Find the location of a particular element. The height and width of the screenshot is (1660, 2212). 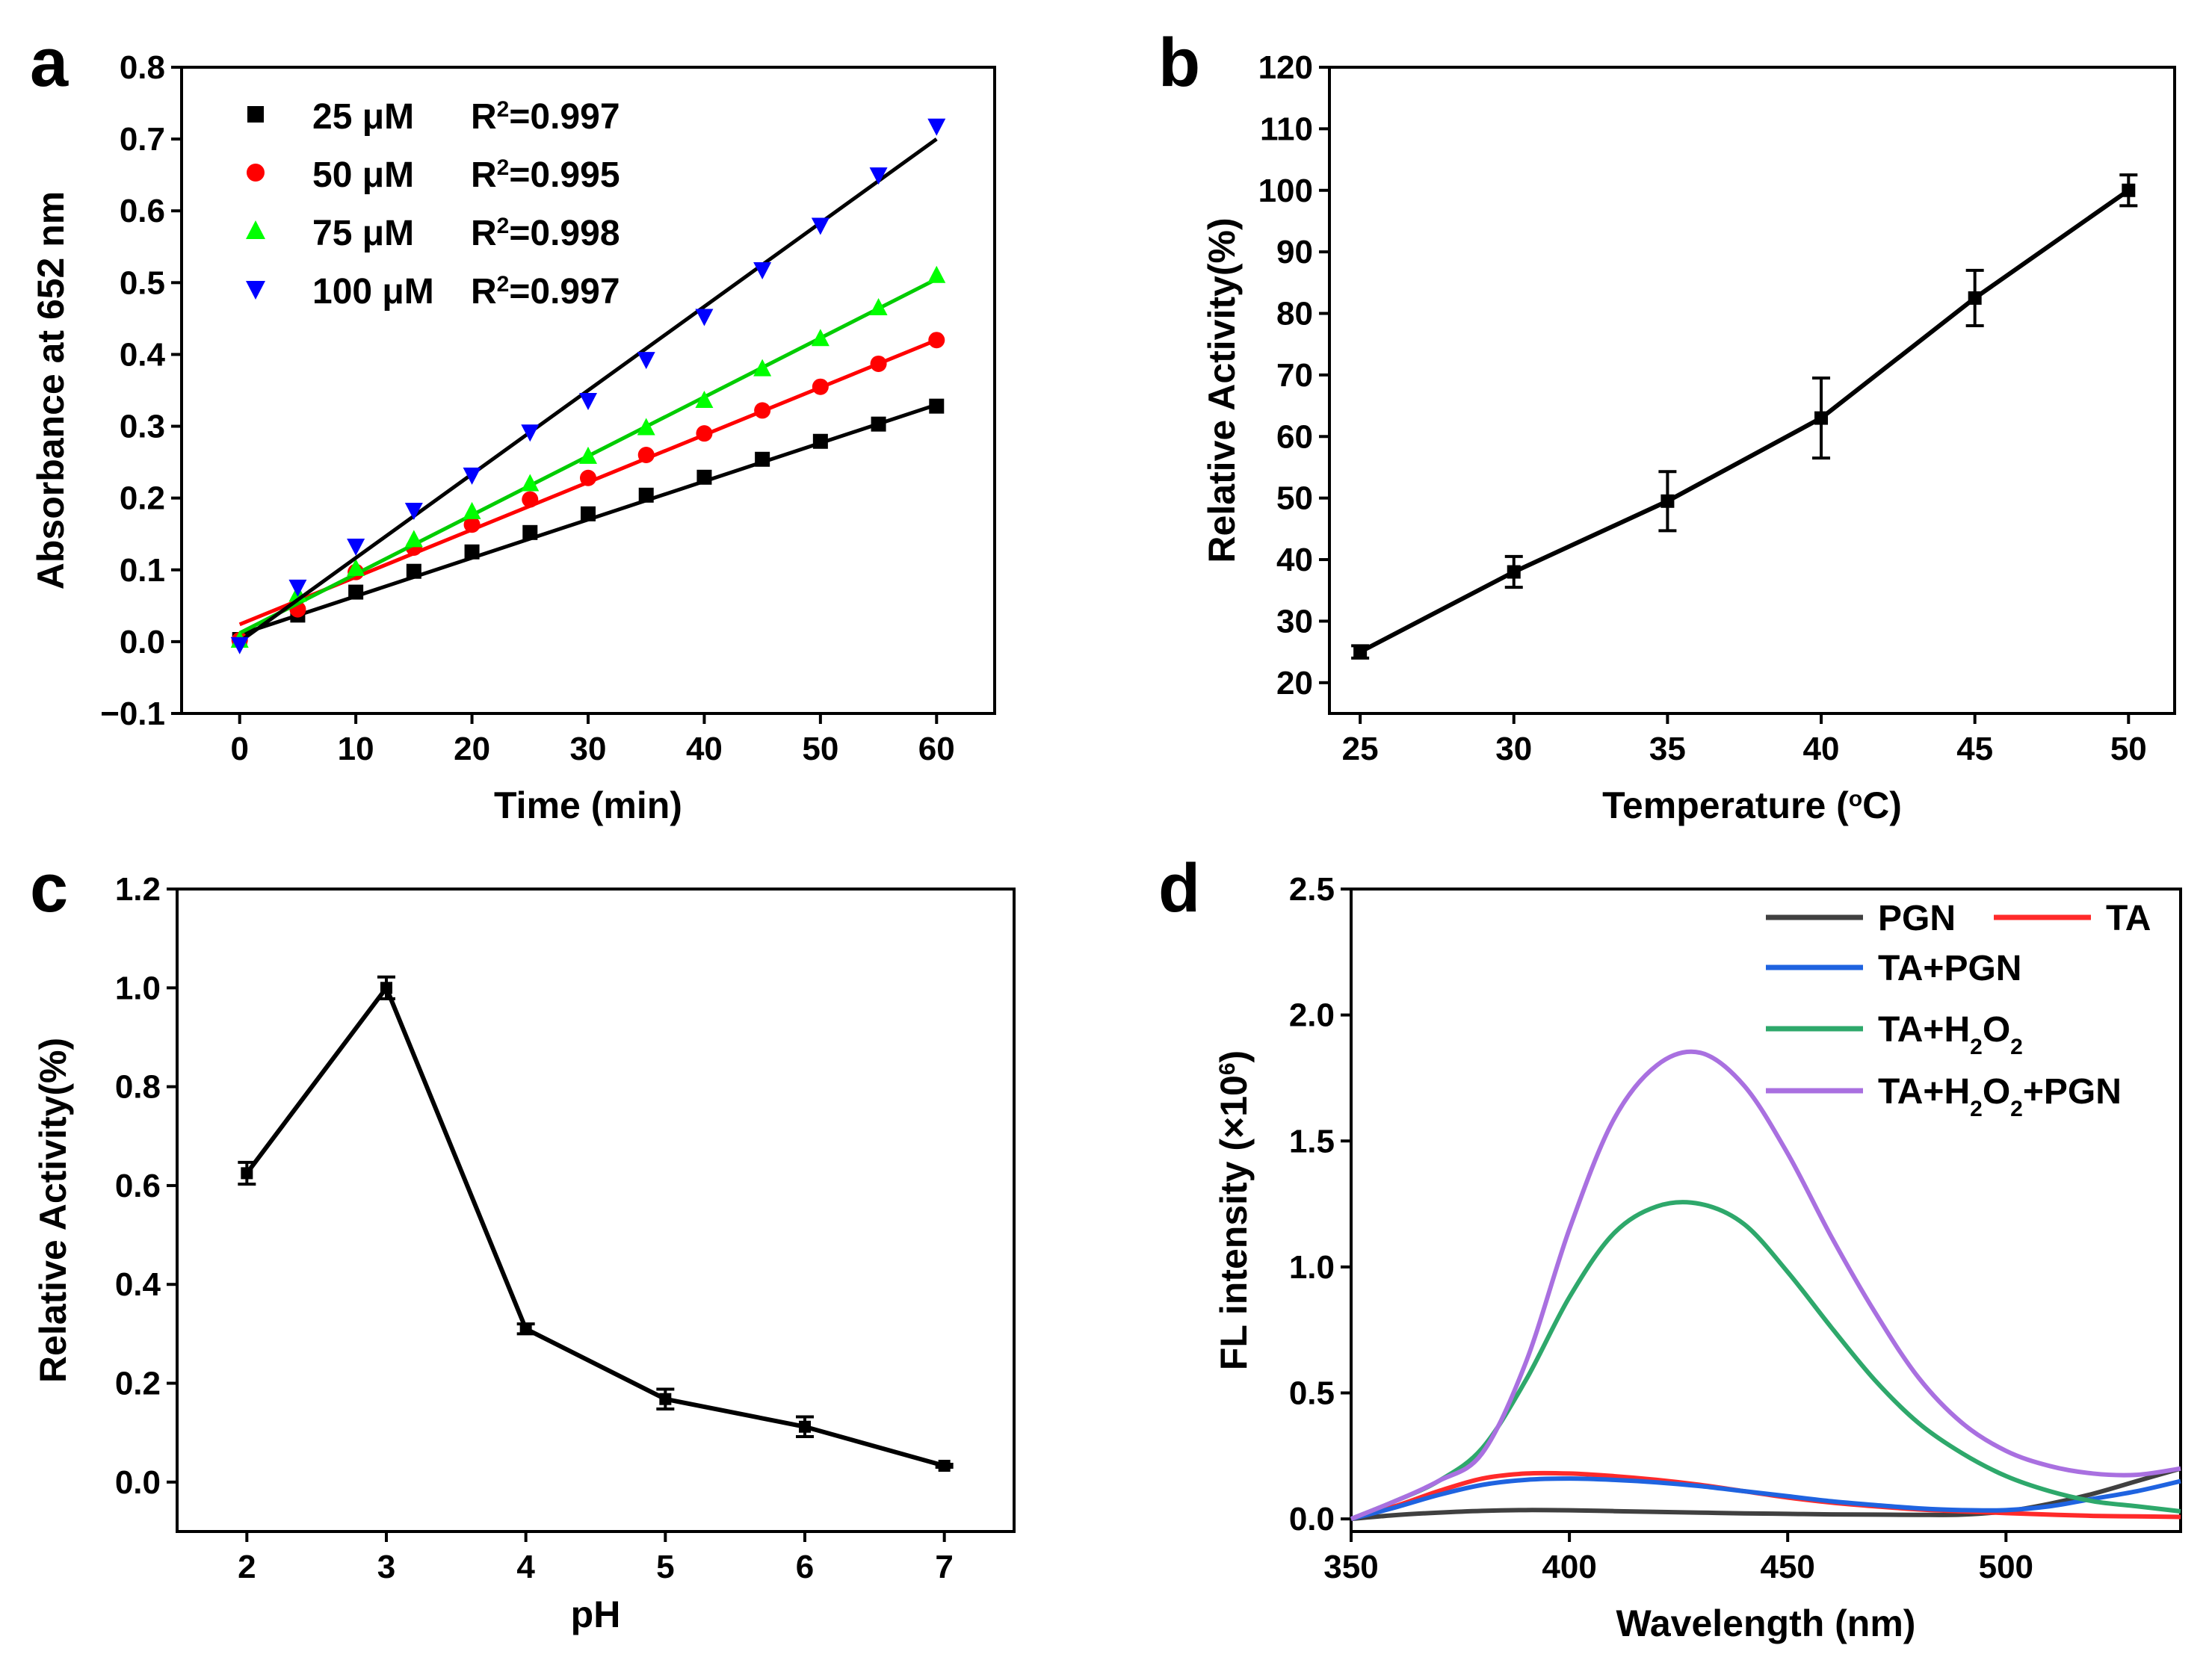

x-tick-label: 50 is located at coordinates (820, 749).